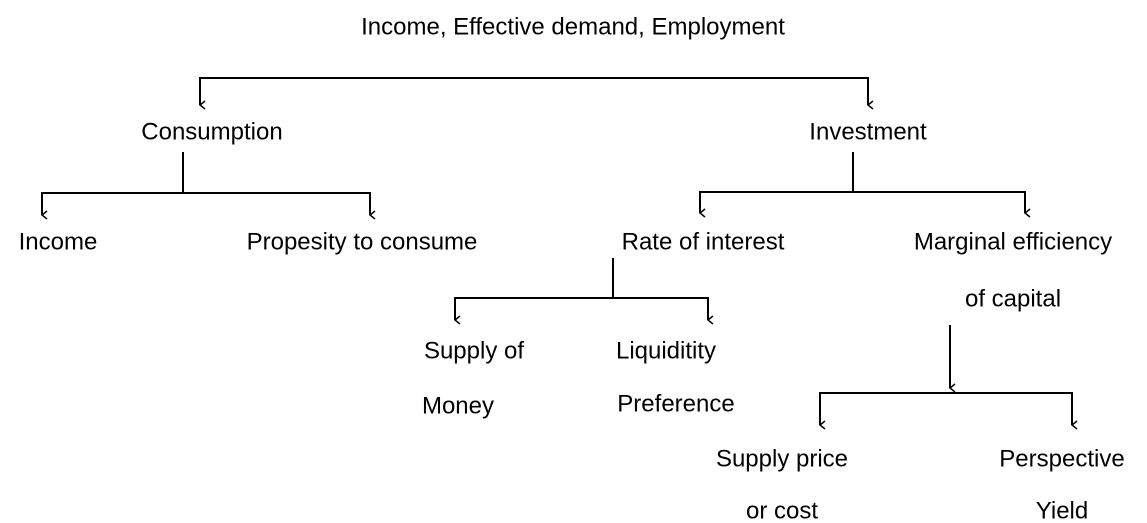 This screenshot has width=1147, height=523. I want to click on node-label: Supply of, so click(474, 350).